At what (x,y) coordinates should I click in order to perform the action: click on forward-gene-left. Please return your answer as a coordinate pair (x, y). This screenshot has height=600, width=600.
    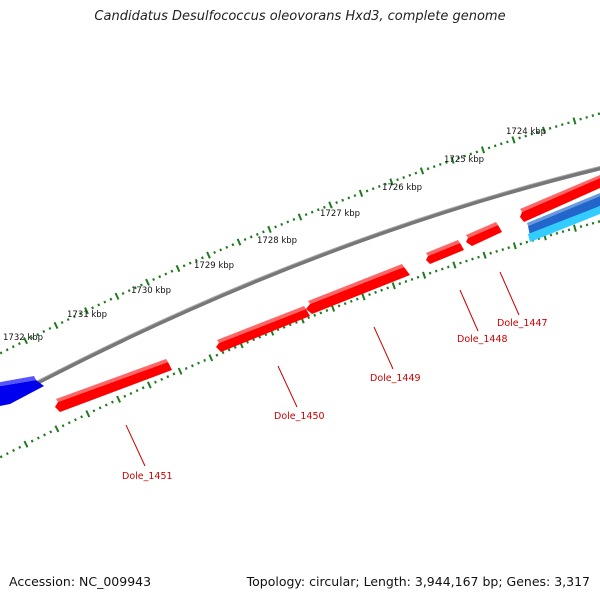
    Looking at the image, I should click on (22, 391).